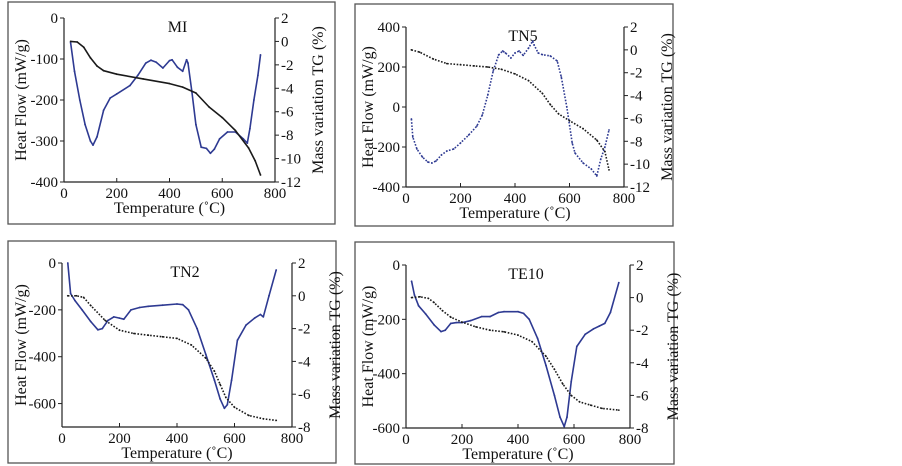  I want to click on y-tick-label-left: -100, so click(45, 60).